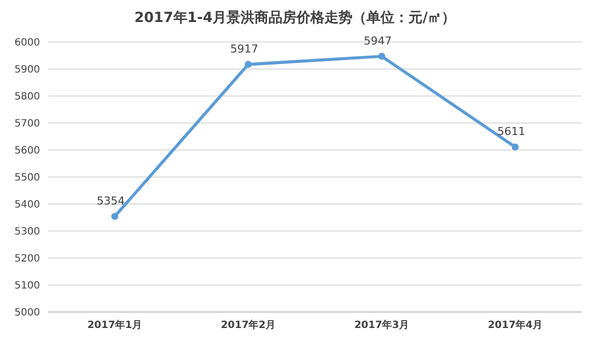 The image size is (590, 338). Describe the element at coordinates (511, 131) in the screenshot. I see `data-label: 5611` at that location.